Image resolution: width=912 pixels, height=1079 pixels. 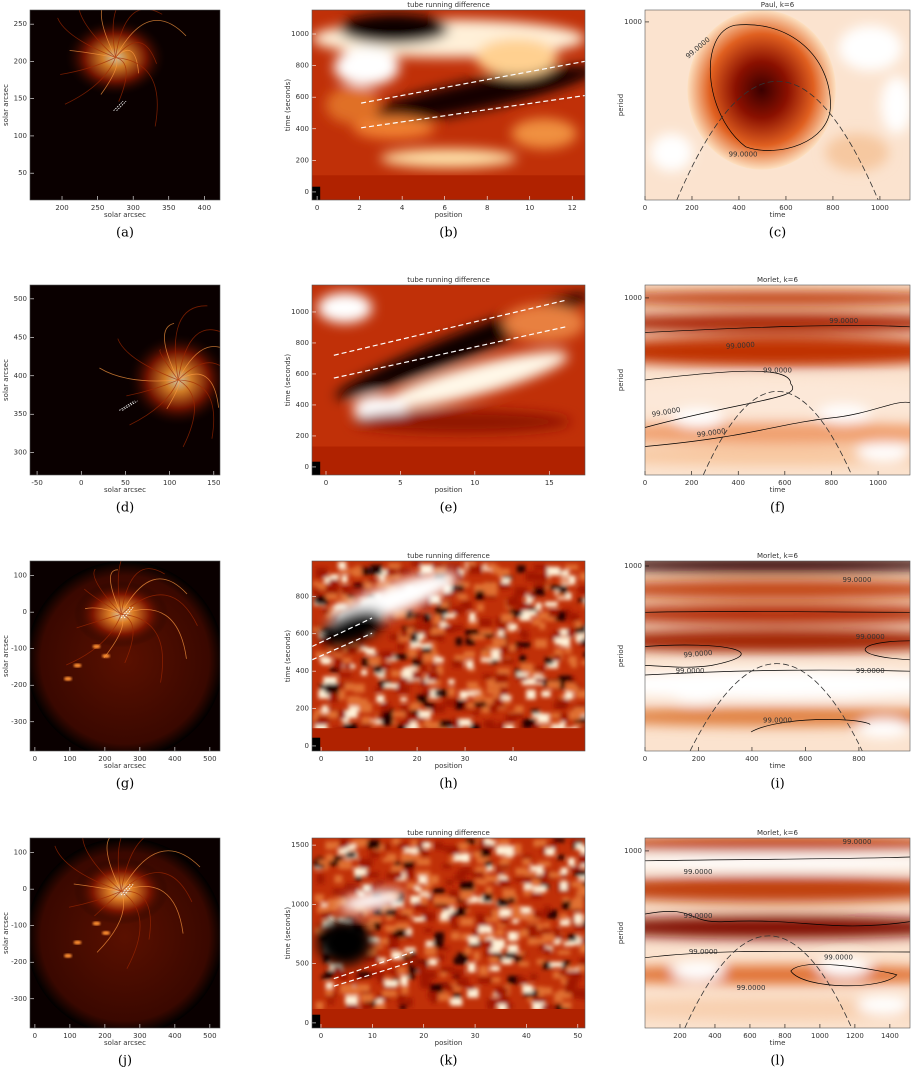 What do you see at coordinates (448, 656) in the screenshot?
I see `plot-frame` at bounding box center [448, 656].